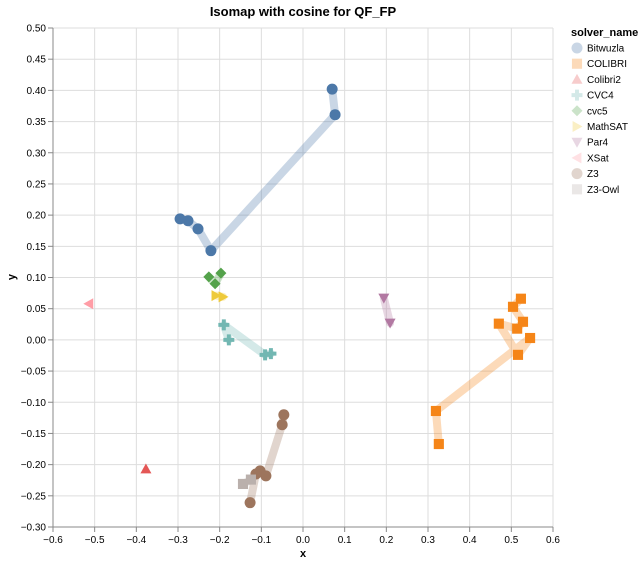  I want to click on point-colibri2, so click(146, 468).